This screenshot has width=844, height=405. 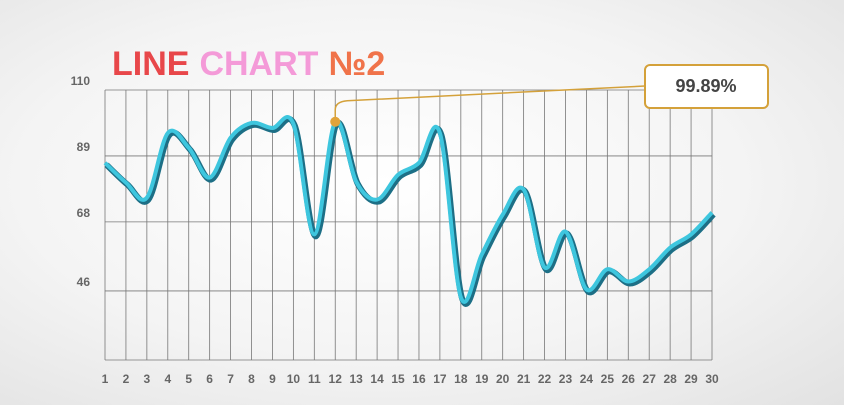 I want to click on x-tick-label: 27, so click(x=650, y=379).